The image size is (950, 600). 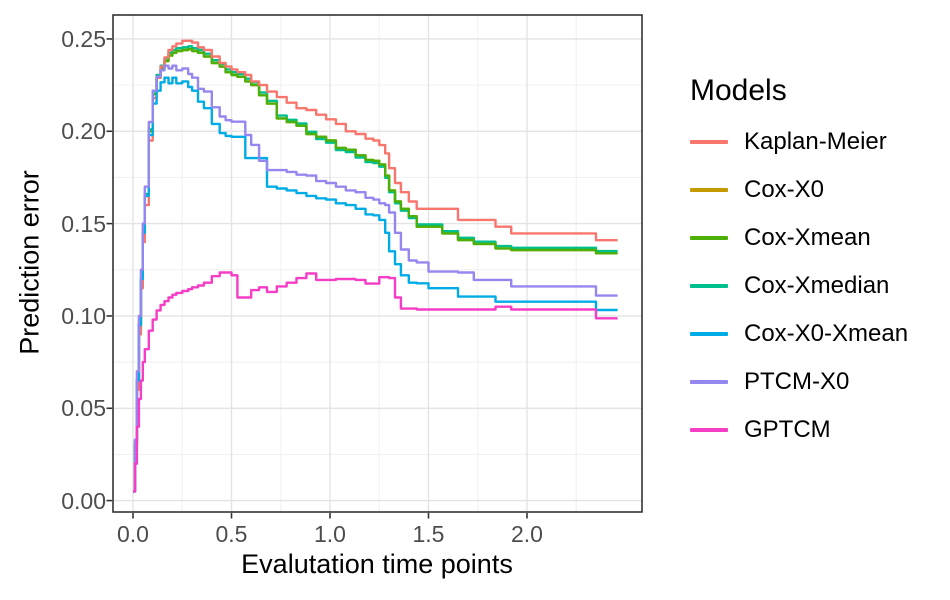 What do you see at coordinates (133, 534) in the screenshot?
I see `x-tick-label: 0.0` at bounding box center [133, 534].